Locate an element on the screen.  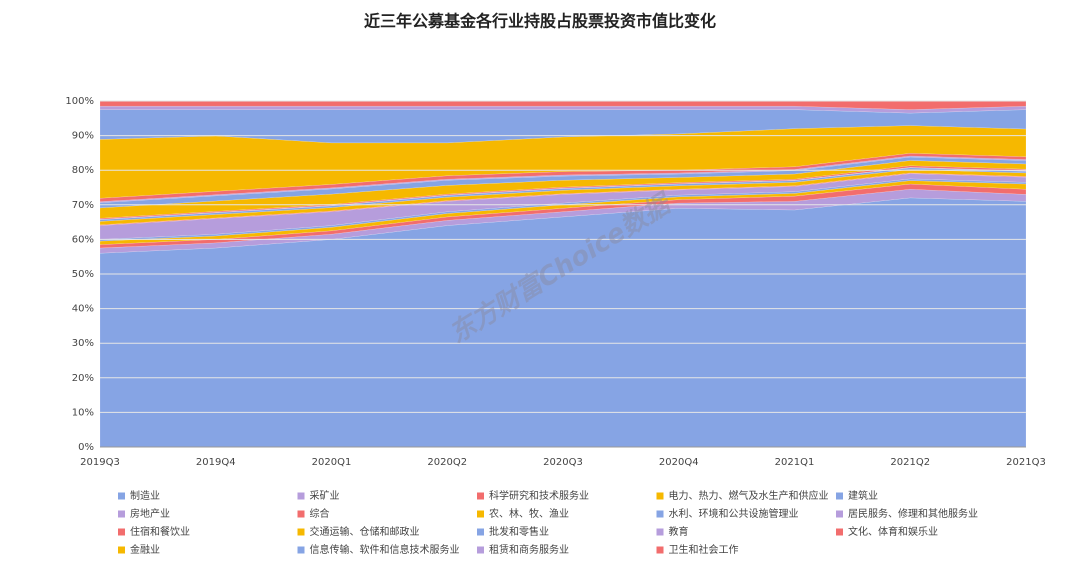
legend-label: 批发和零售业 is located at coordinates (519, 531).